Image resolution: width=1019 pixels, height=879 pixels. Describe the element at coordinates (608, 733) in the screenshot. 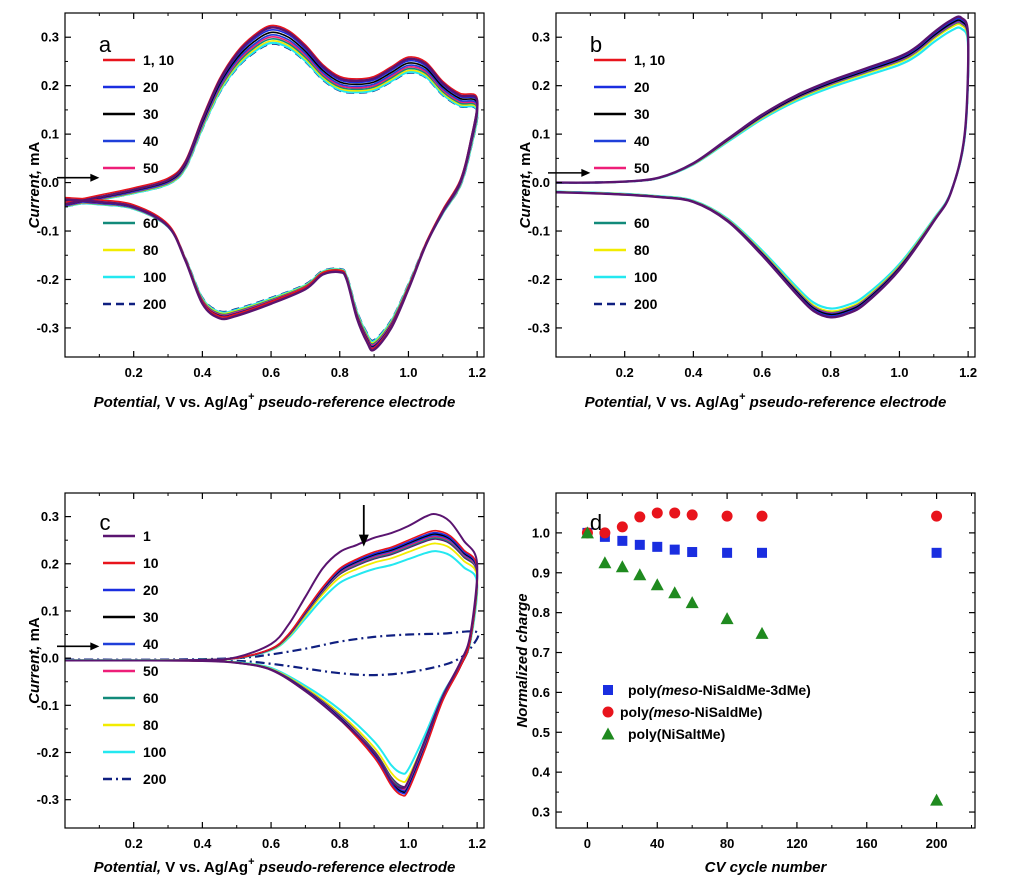

I see `legend-marker-triangle` at that location.